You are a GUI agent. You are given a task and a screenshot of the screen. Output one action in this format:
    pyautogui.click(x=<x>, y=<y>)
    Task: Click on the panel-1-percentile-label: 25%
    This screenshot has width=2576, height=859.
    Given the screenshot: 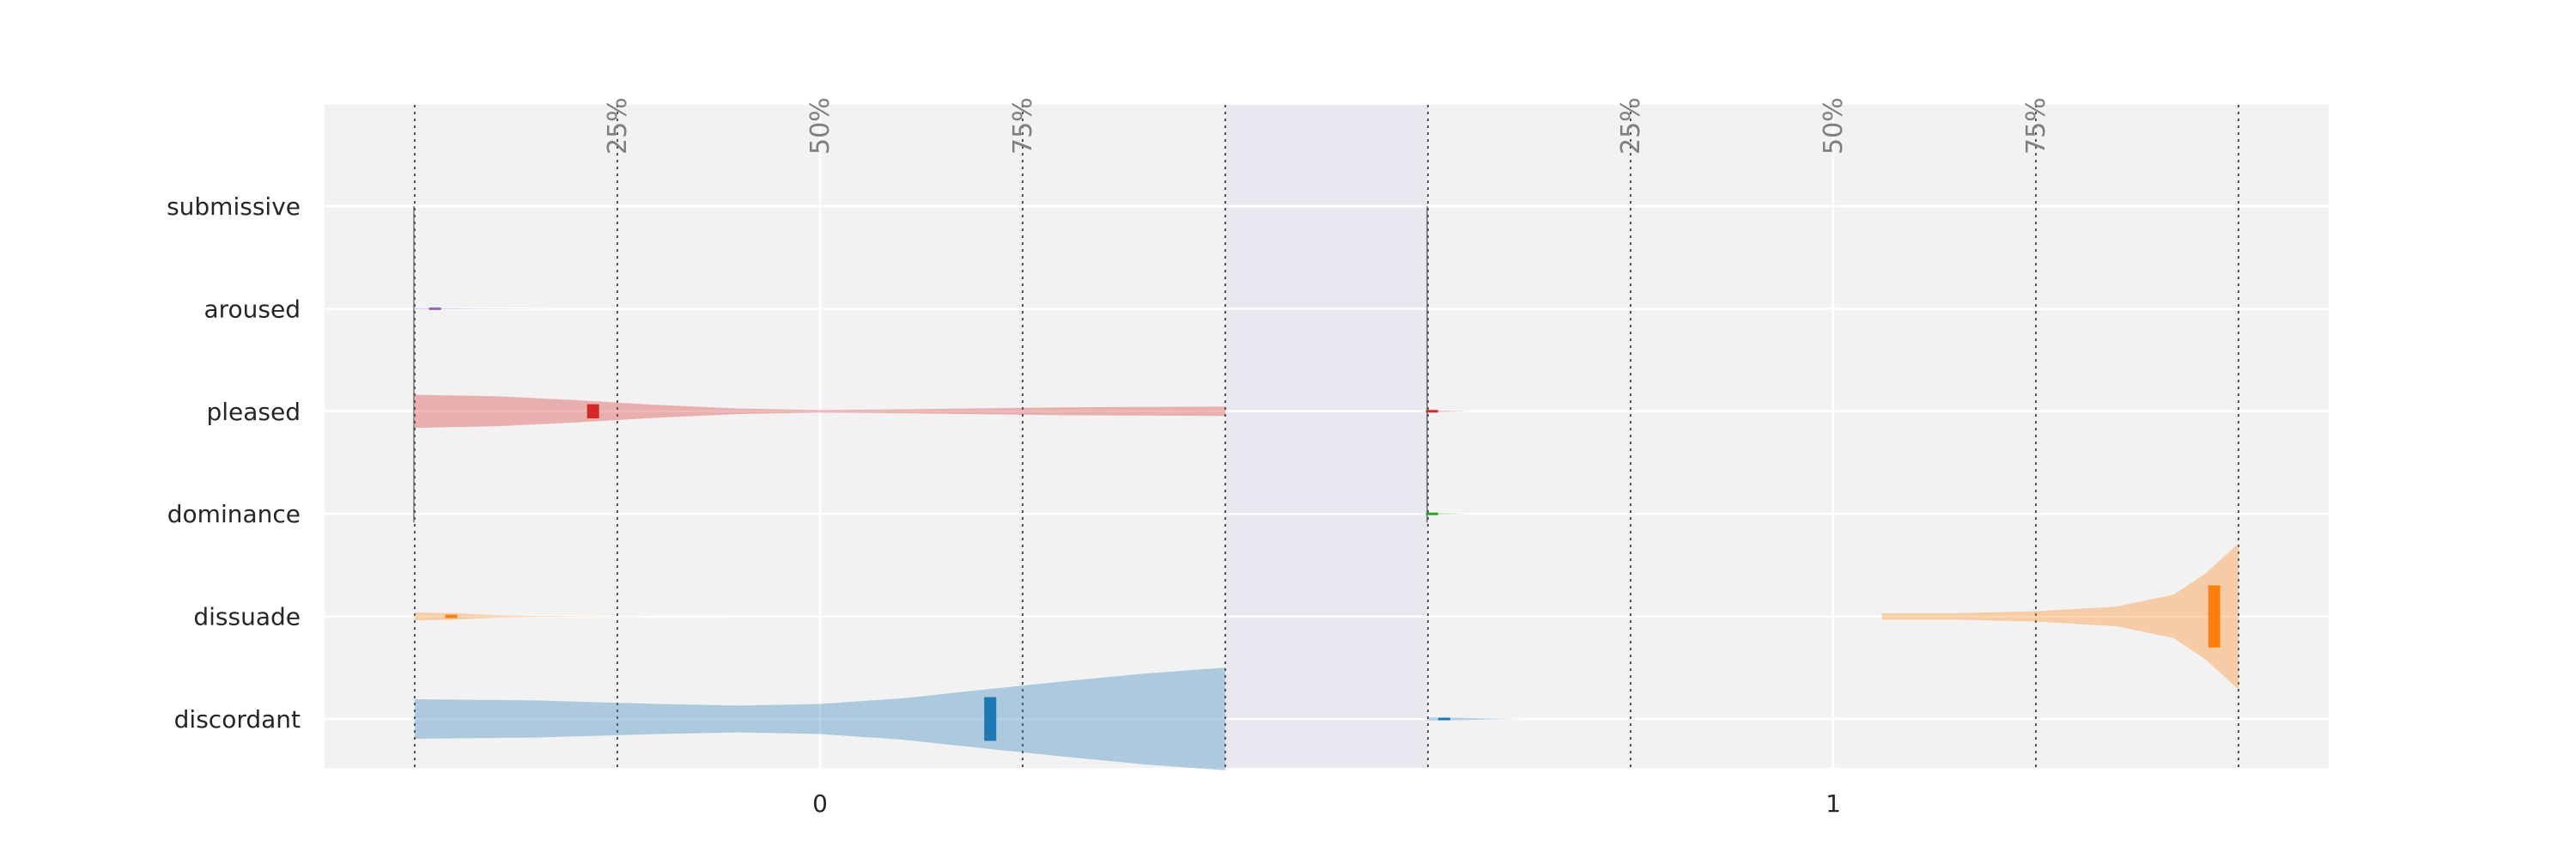 What is the action you would take?
    pyautogui.click(x=1631, y=126)
    